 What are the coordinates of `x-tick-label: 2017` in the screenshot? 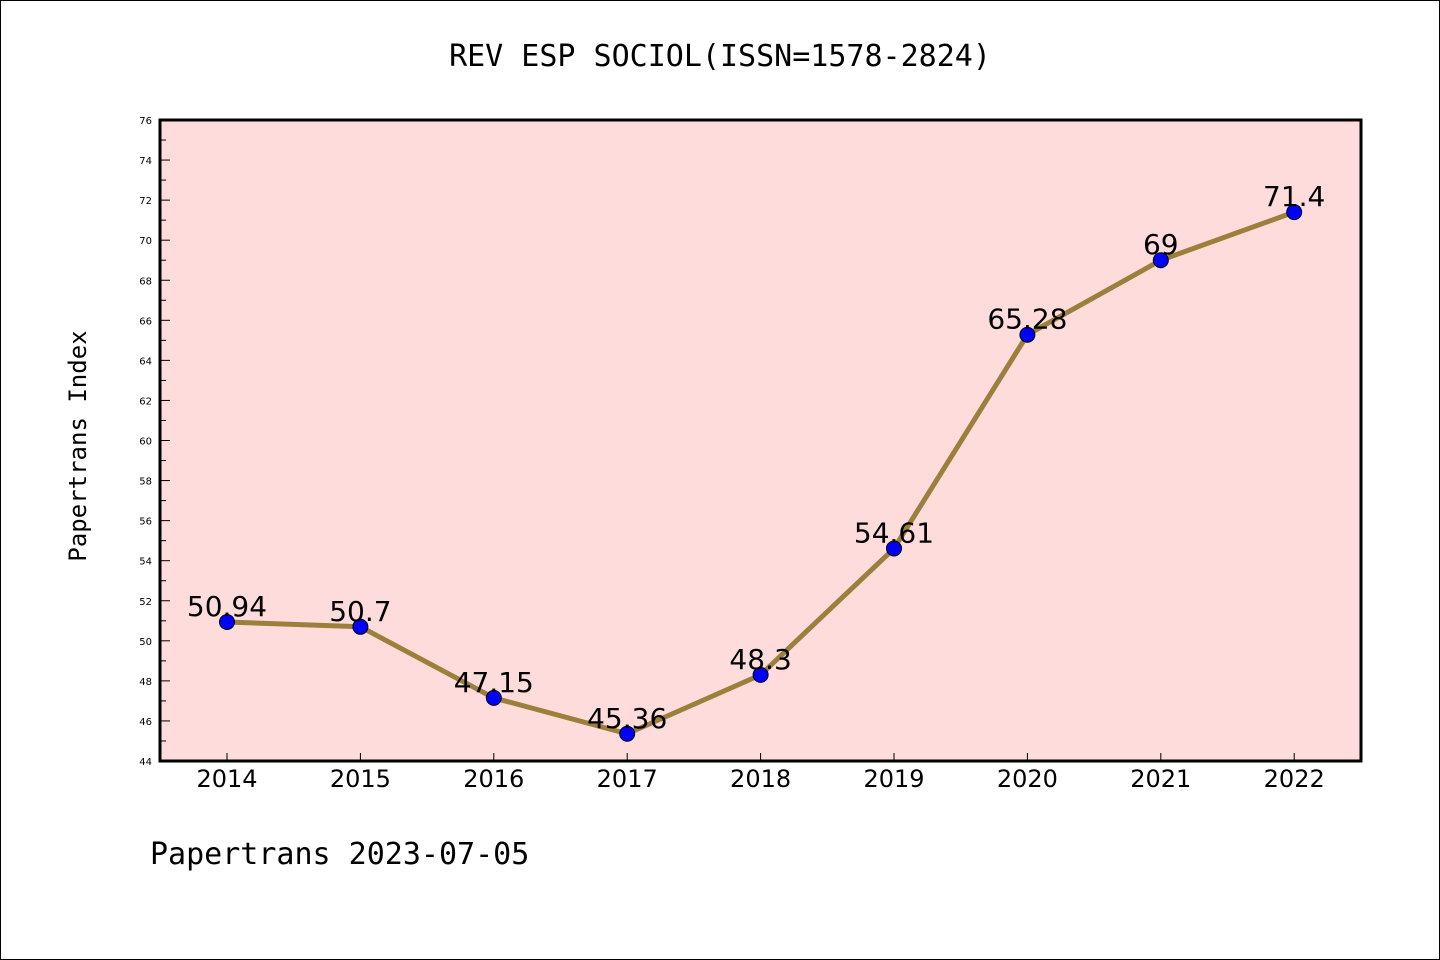 It's located at (627, 779).